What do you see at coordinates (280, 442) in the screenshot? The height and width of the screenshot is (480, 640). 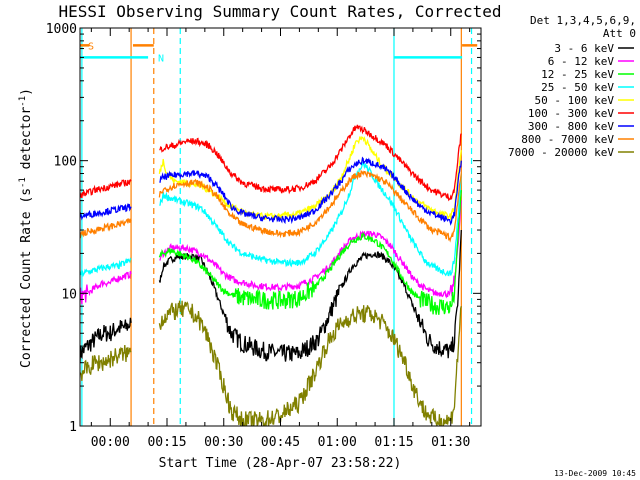 I see `x-tick-label-4: 00:45` at bounding box center [280, 442].